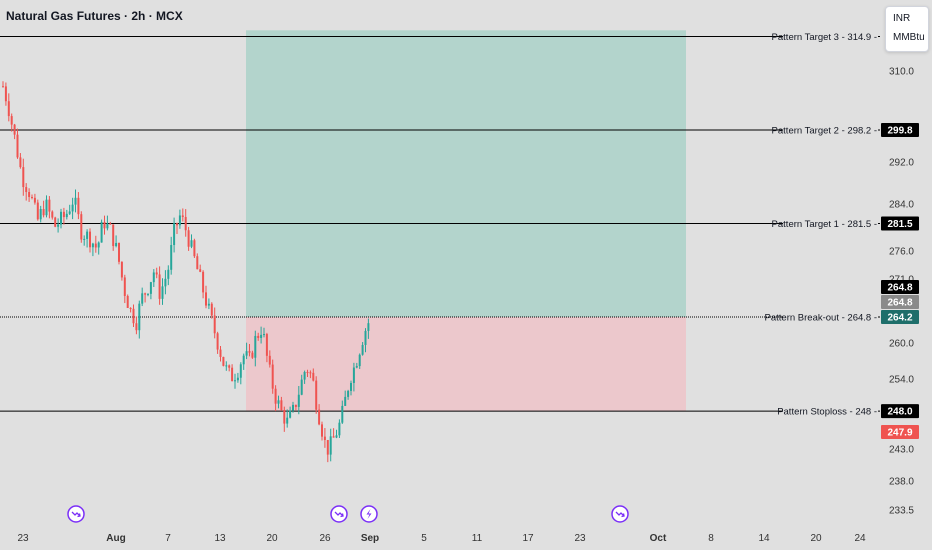 Image resolution: width=932 pixels, height=550 pixels. I want to click on level-label: Pattern Target 1 - 281.5 -, so click(824, 224).